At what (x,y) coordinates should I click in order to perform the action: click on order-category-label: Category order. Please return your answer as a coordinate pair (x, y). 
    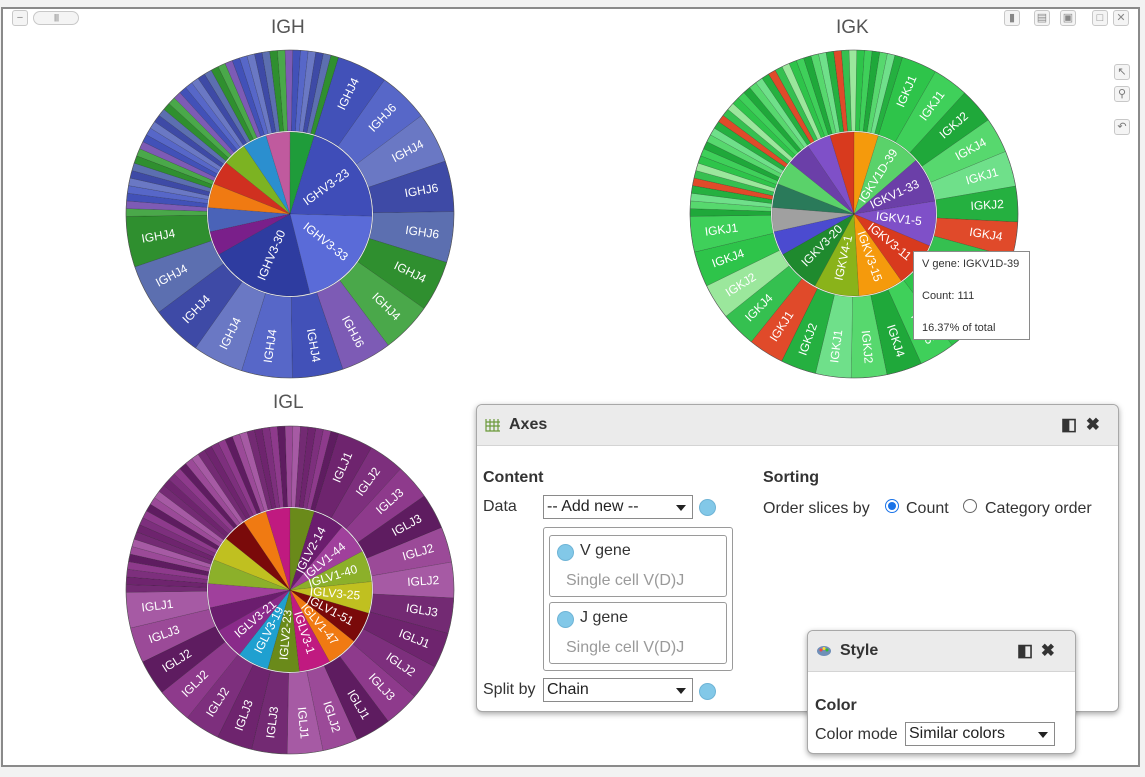
    Looking at the image, I should click on (1038, 508).